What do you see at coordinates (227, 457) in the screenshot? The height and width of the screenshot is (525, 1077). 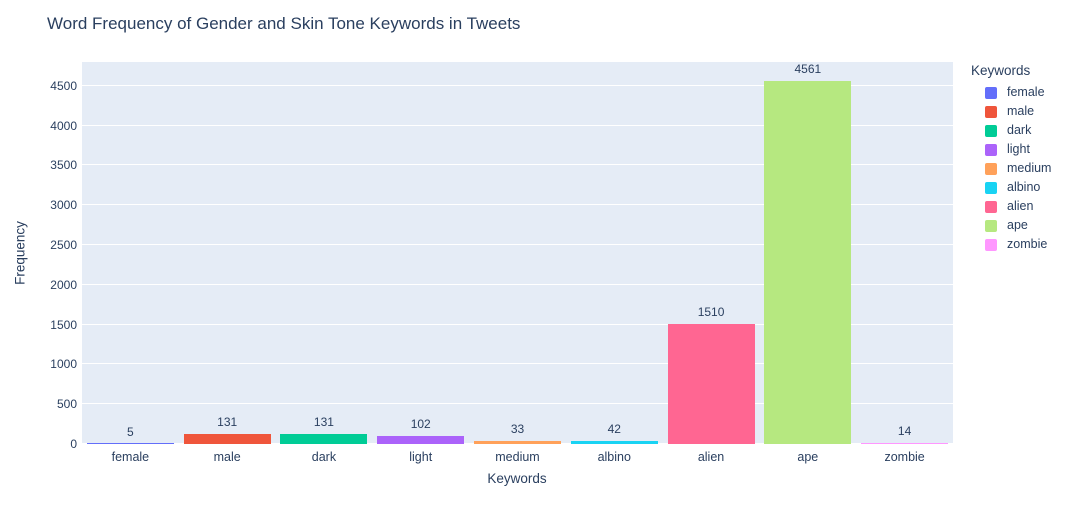 I see `x-tick-label-male: male` at bounding box center [227, 457].